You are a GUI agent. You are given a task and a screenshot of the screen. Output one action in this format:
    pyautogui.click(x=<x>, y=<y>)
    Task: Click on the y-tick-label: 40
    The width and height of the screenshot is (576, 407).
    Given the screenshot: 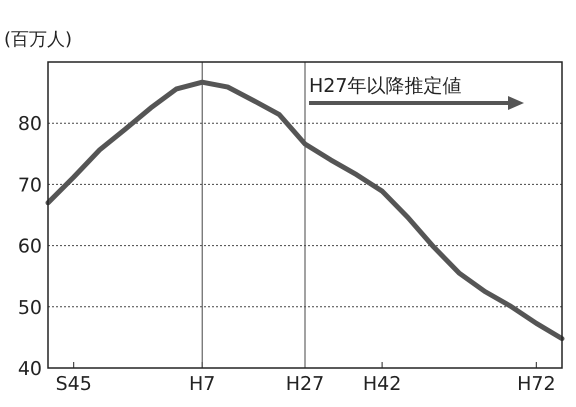 What is the action you would take?
    pyautogui.click(x=30, y=369)
    